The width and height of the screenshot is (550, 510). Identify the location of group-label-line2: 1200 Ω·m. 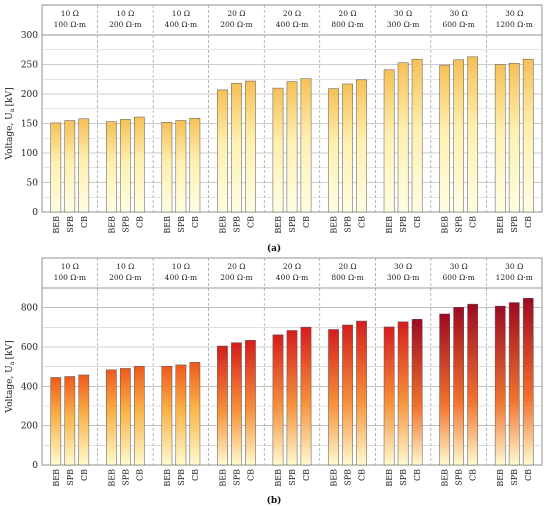
(514, 277).